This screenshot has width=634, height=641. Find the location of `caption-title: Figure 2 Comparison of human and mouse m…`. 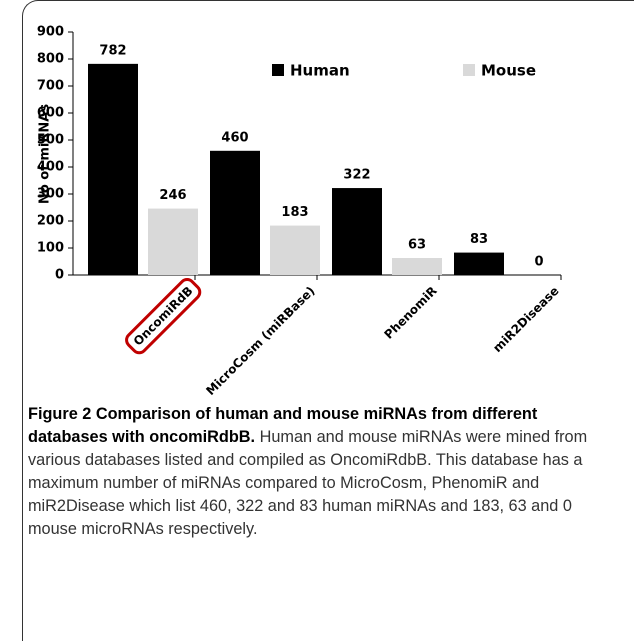

caption-title: Figure 2 Comparison of human and mouse m… is located at coordinates (283, 425).